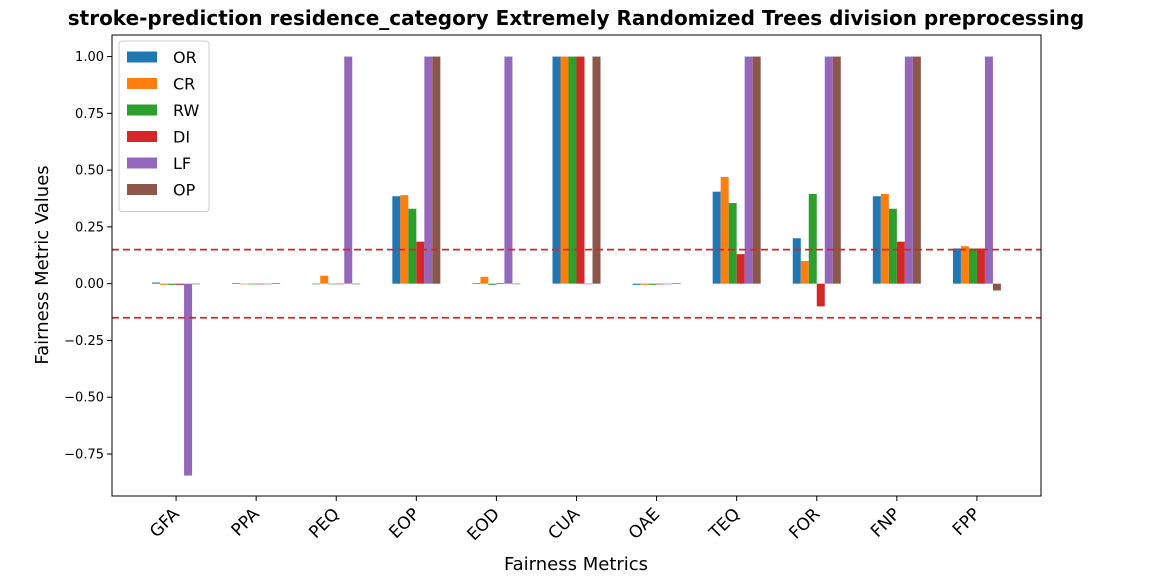  Describe the element at coordinates (836, 170) in the screenshot. I see `bar-op-for` at that location.